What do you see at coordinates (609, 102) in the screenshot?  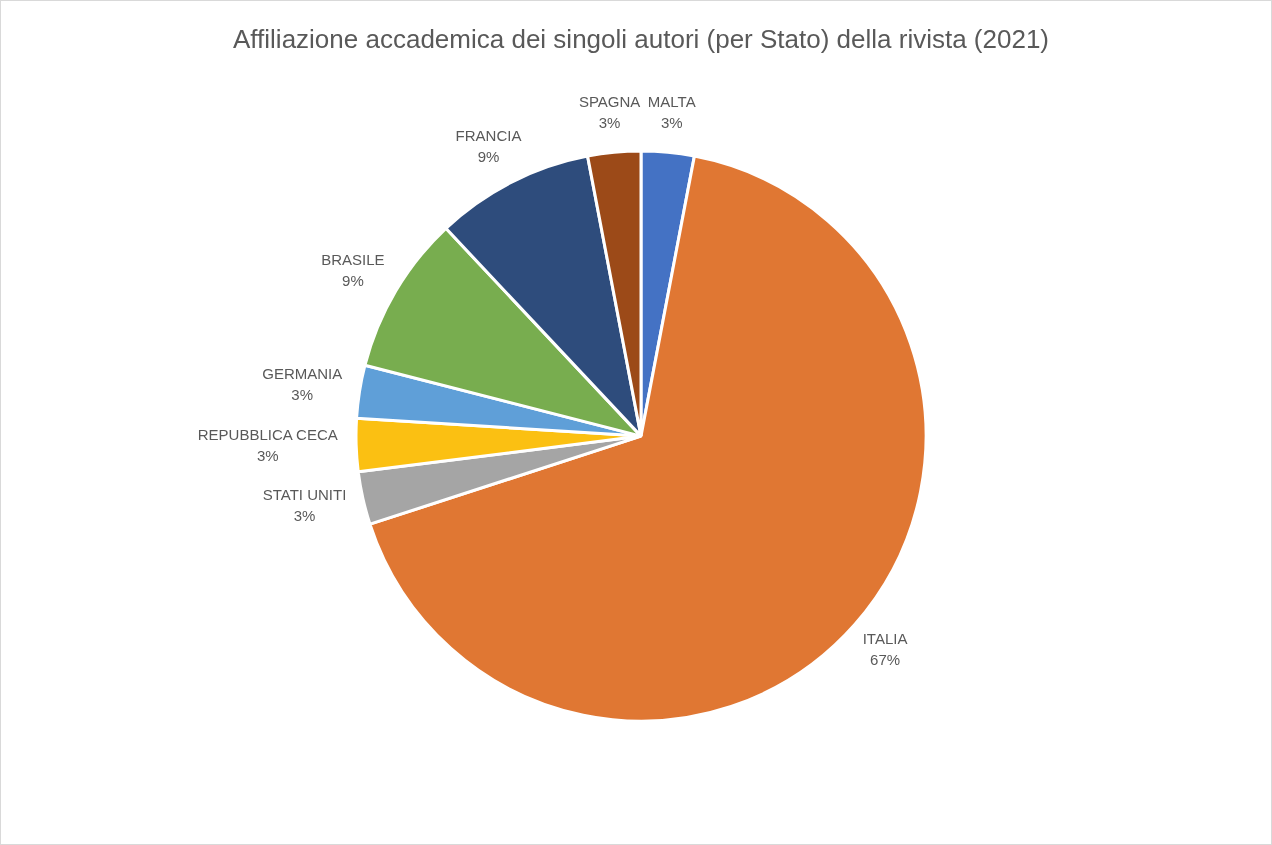 I see `slice-label: SPAGNA` at bounding box center [609, 102].